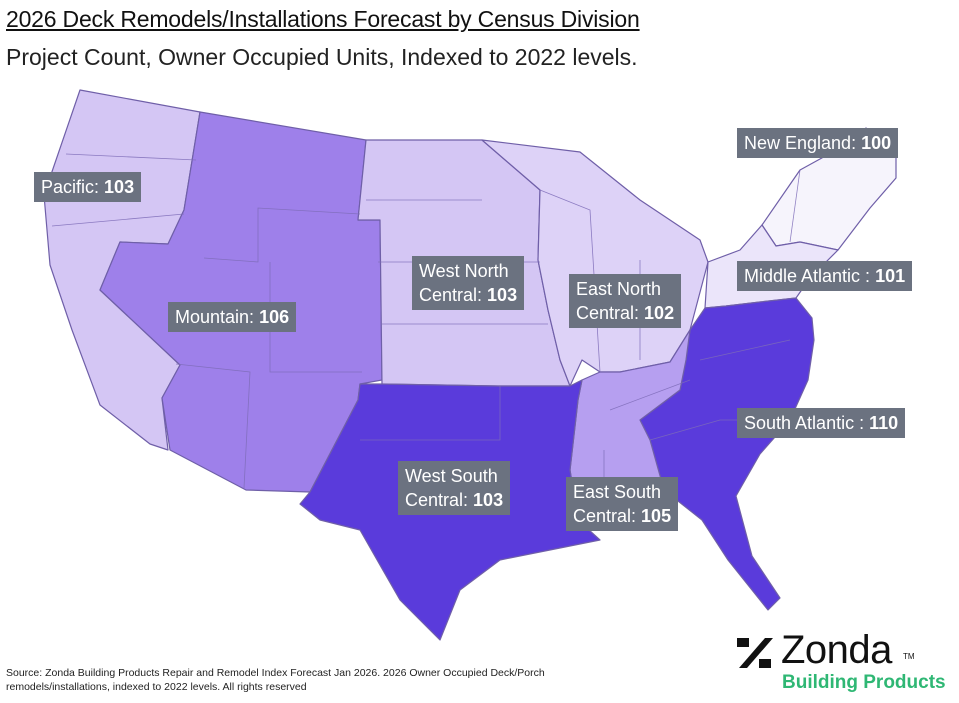 This screenshot has width=959, height=703. I want to click on logo-wordmark: Zonda, so click(836, 650).